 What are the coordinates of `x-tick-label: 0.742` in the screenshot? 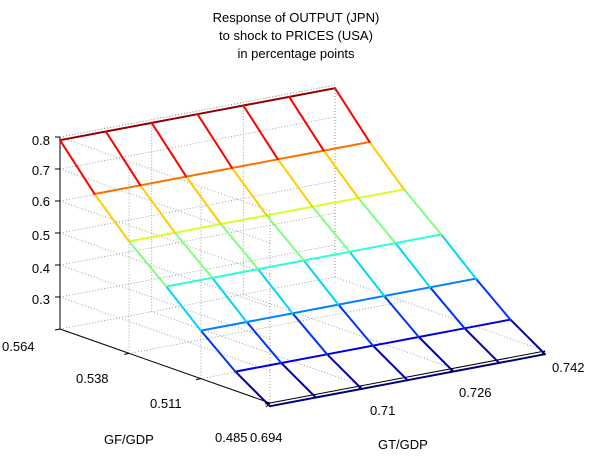 It's located at (568, 367).